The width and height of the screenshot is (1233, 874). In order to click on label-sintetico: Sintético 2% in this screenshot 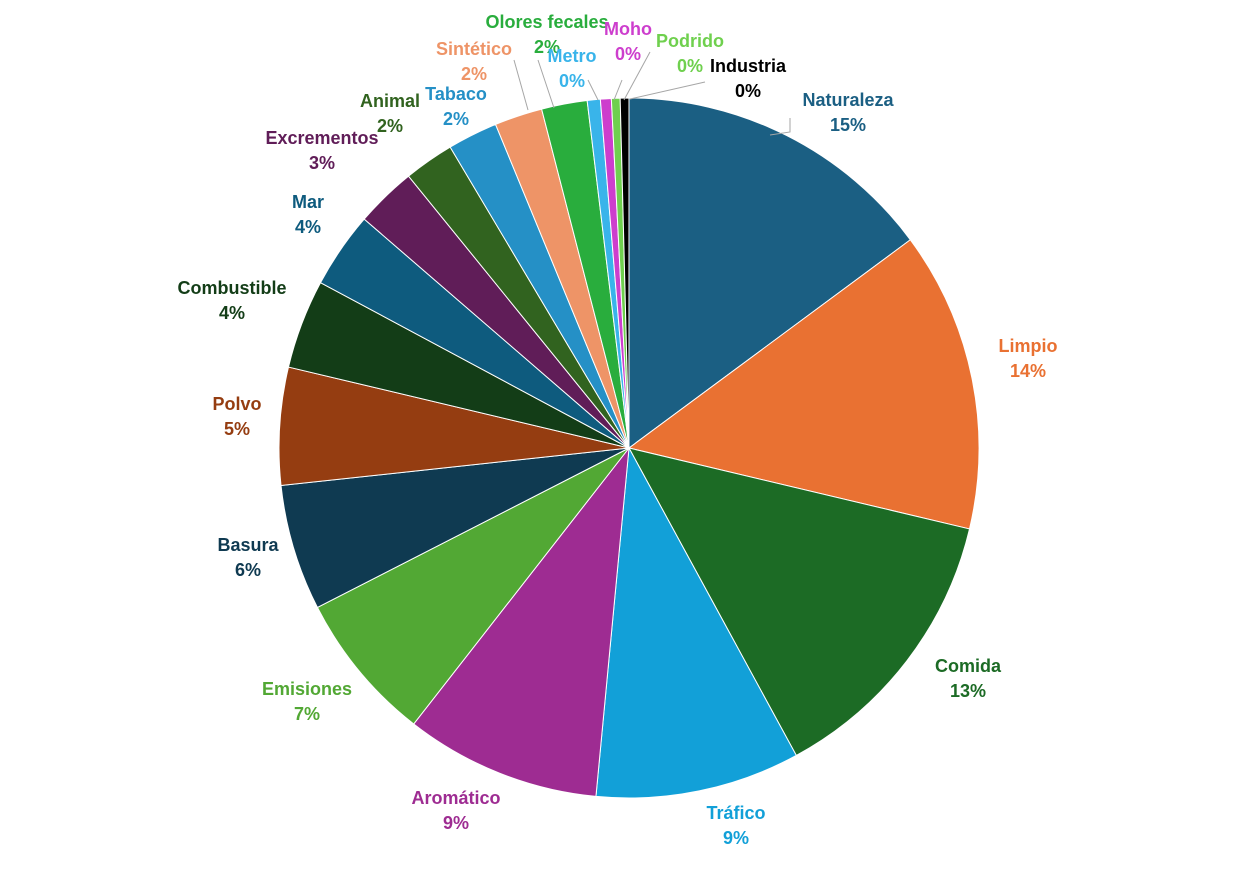, I will do `click(474, 61)`.